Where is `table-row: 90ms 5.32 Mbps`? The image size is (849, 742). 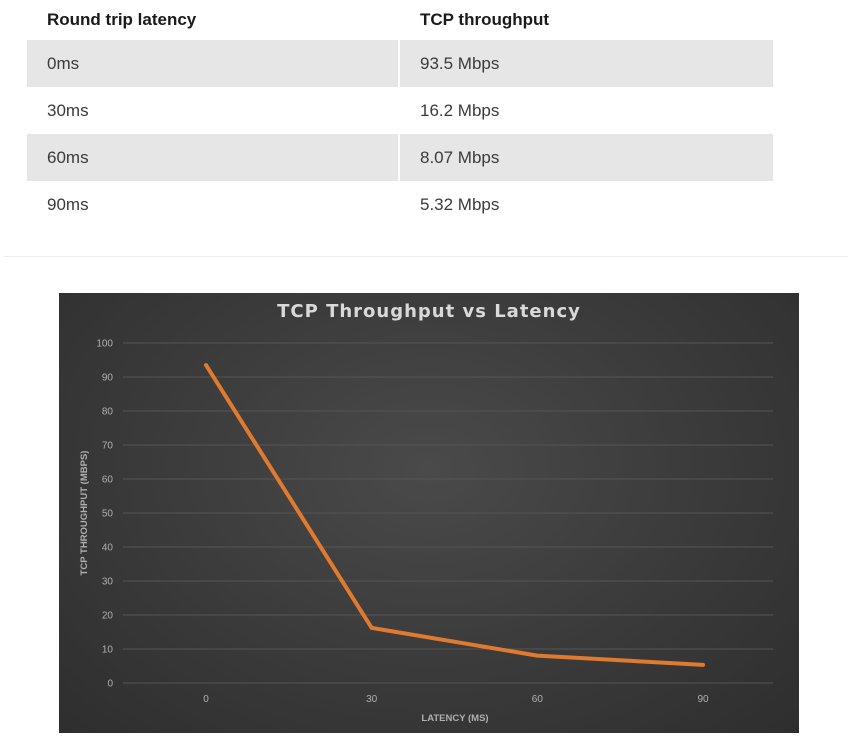 table-row: 90ms 5.32 Mbps is located at coordinates (400, 204).